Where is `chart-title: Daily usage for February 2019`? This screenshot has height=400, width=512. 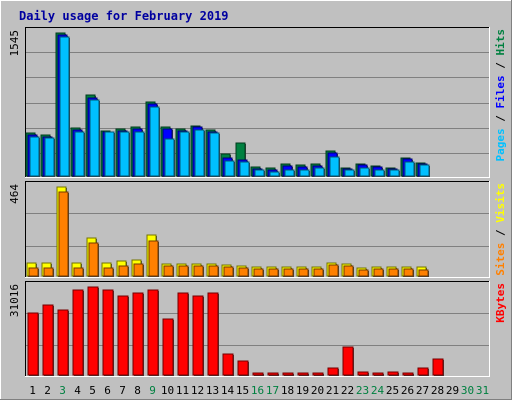
chart-title: Daily usage for February 2019 is located at coordinates (124, 16).